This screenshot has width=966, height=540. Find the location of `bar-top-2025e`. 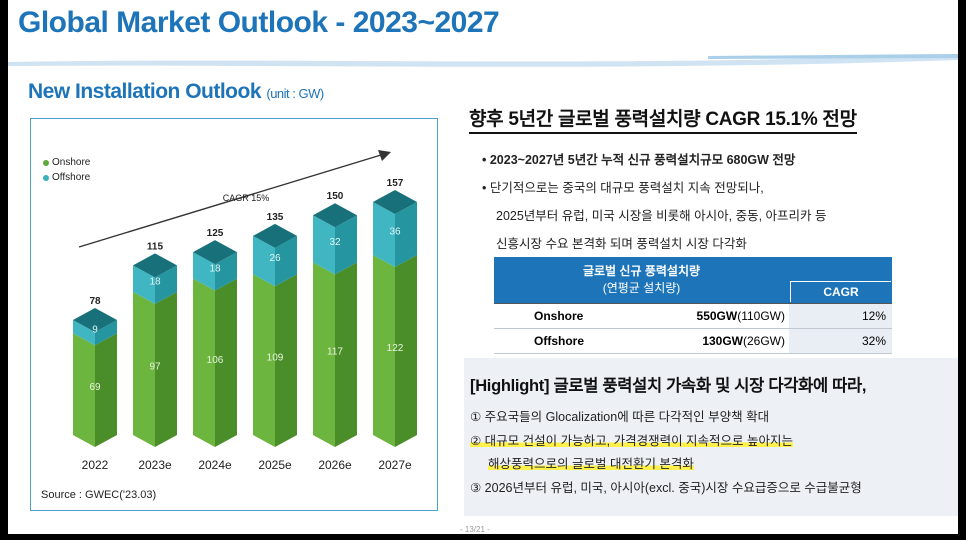

bar-top-2025e is located at coordinates (275, 235).